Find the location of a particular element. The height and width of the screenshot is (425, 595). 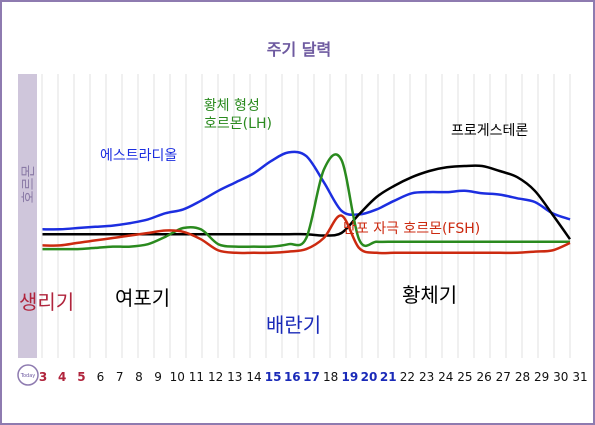

phase-labels: 생리기 여포기 배란기 황체기 is located at coordinates (238, 310).